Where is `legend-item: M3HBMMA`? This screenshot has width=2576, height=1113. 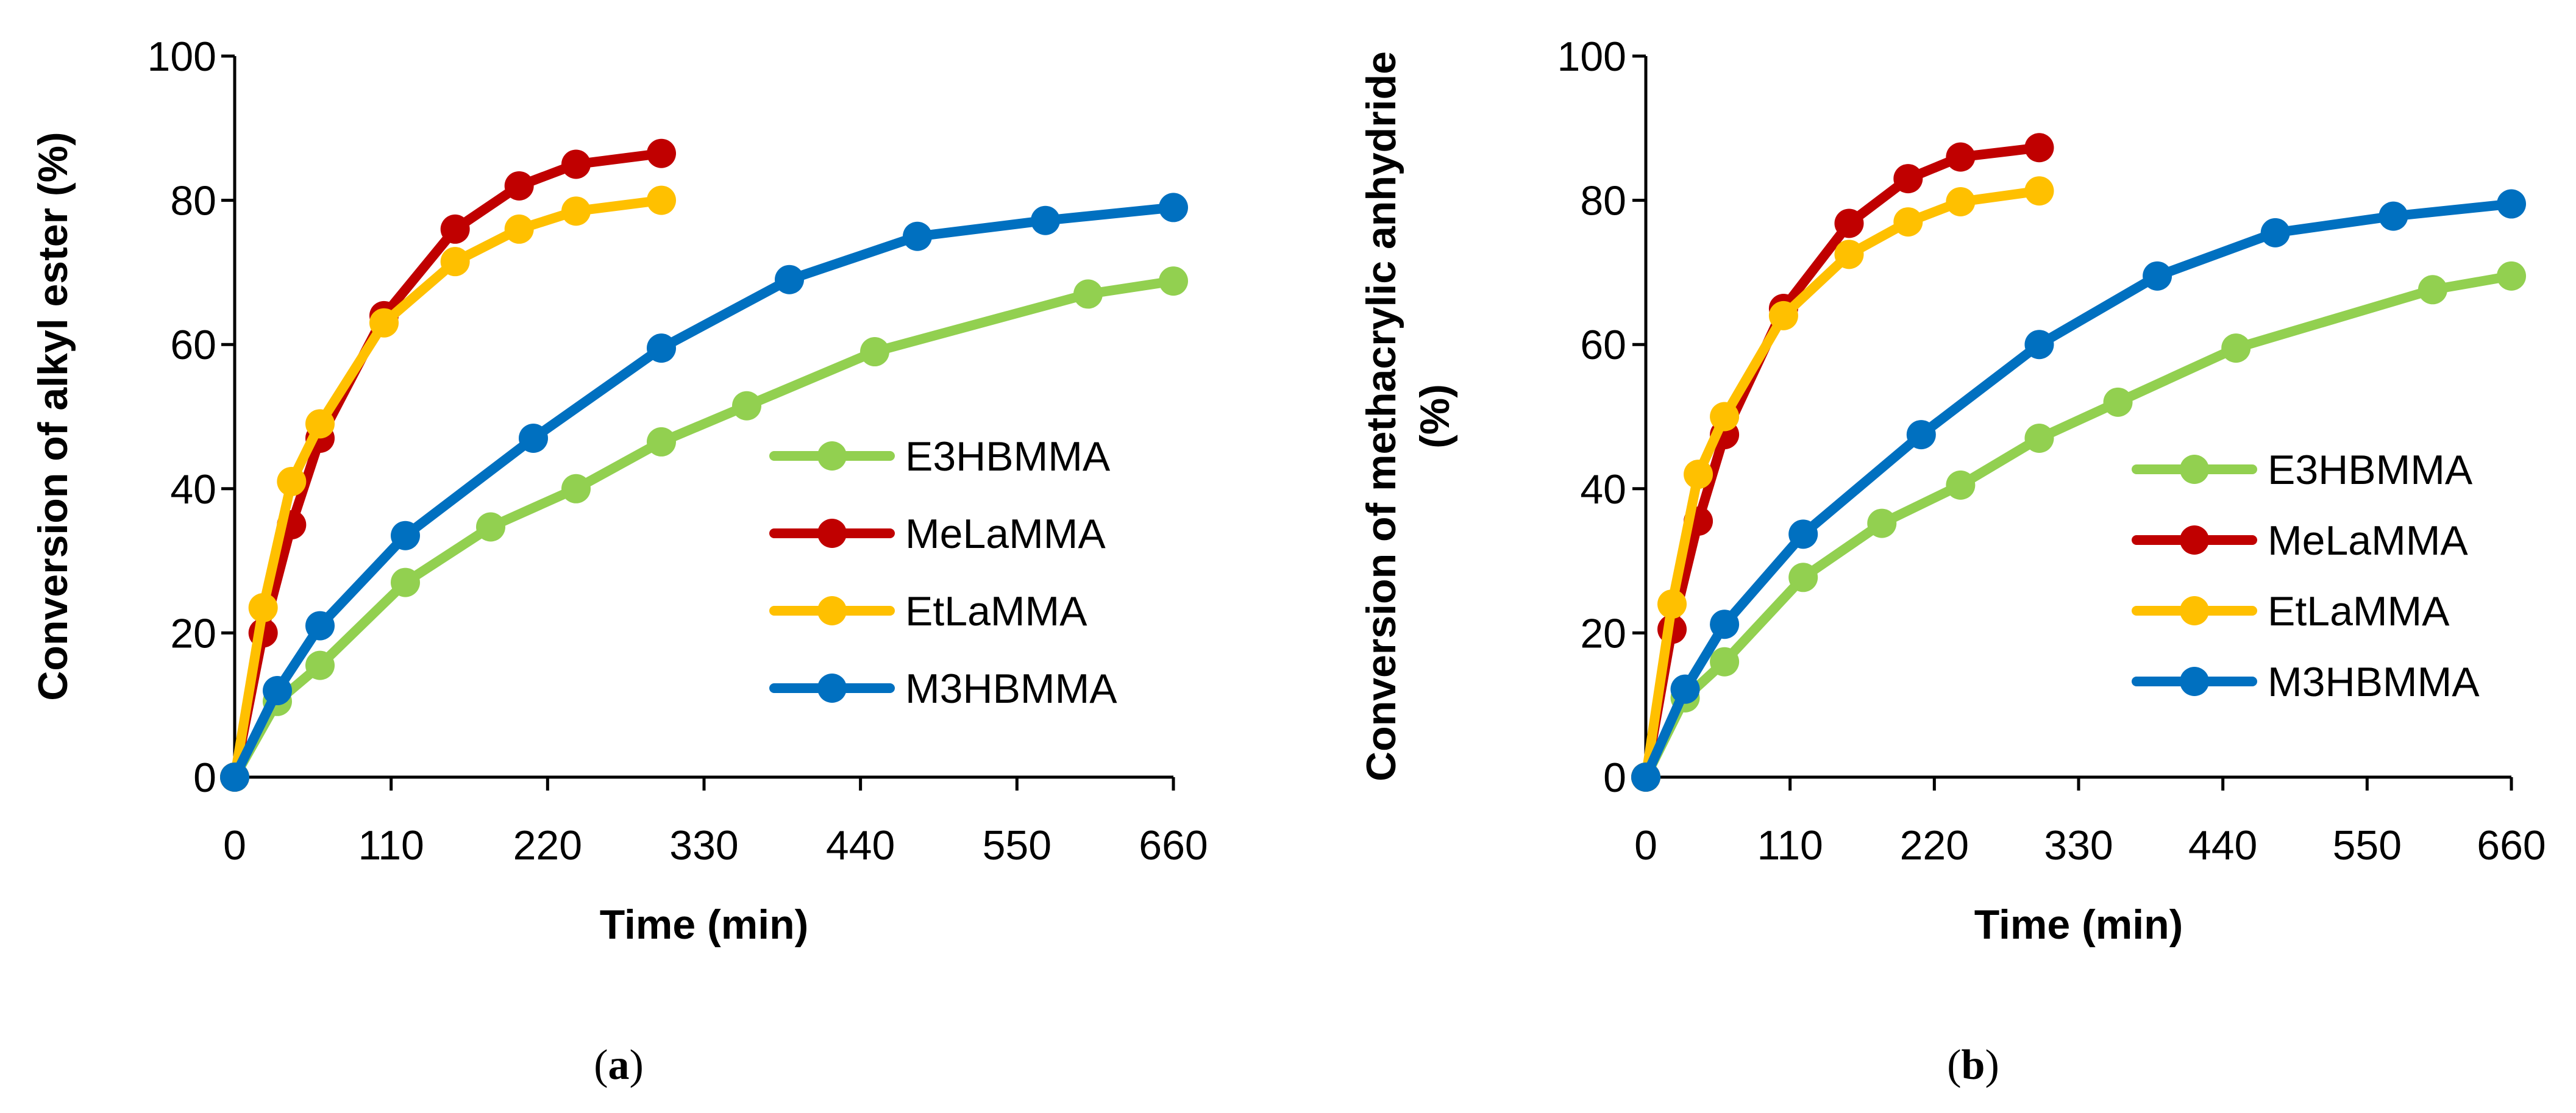 legend-item: M3HBMMA is located at coordinates (943, 689).